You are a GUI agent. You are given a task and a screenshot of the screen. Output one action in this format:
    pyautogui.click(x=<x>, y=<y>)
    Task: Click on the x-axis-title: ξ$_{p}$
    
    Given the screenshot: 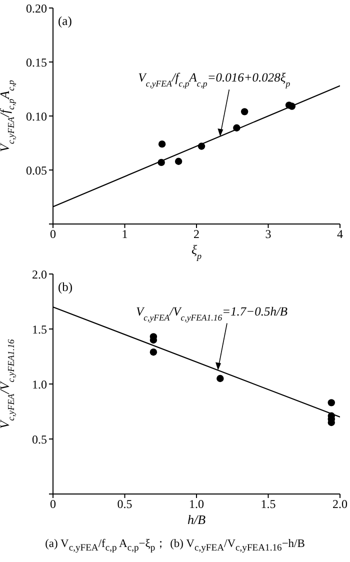 What is the action you would take?
    pyautogui.click(x=196, y=251)
    